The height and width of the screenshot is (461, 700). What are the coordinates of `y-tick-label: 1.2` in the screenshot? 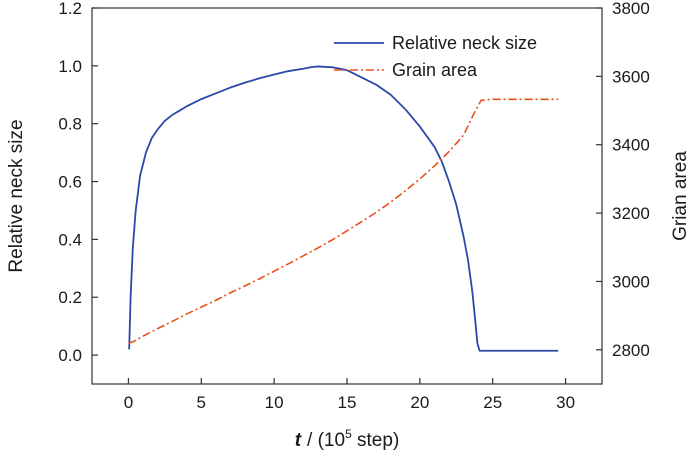 It's located at (70, 9).